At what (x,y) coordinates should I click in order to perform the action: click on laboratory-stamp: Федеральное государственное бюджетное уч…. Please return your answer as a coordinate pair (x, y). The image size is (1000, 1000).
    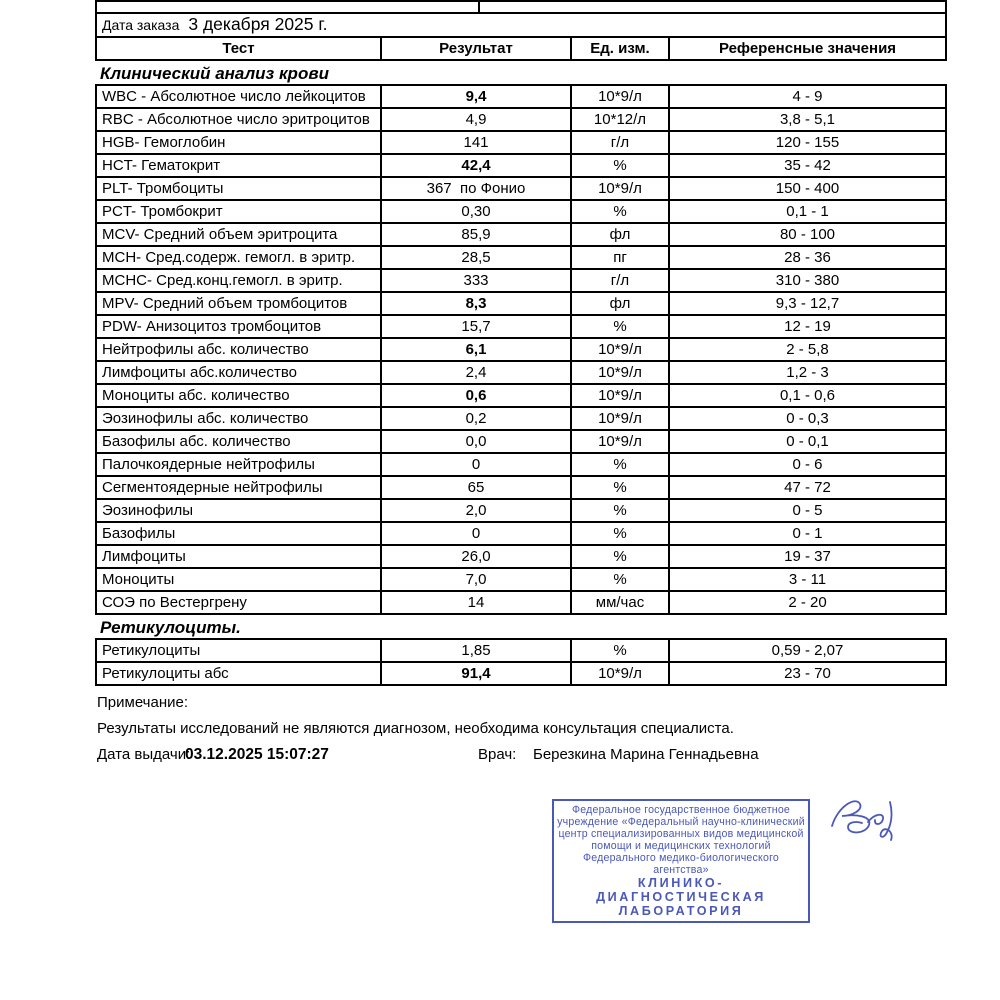
    Looking at the image, I should click on (681, 861).